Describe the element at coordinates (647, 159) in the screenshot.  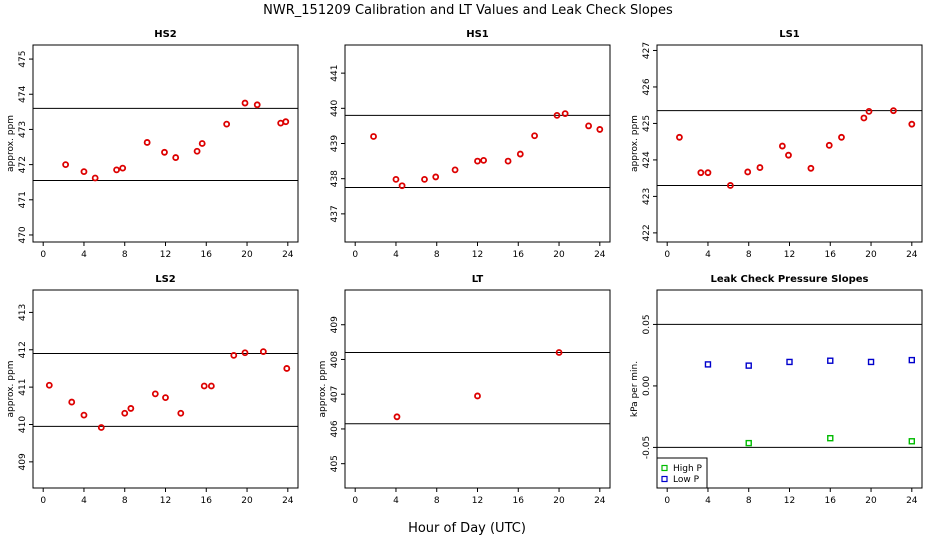
I see `y-tick-label: 424` at that location.